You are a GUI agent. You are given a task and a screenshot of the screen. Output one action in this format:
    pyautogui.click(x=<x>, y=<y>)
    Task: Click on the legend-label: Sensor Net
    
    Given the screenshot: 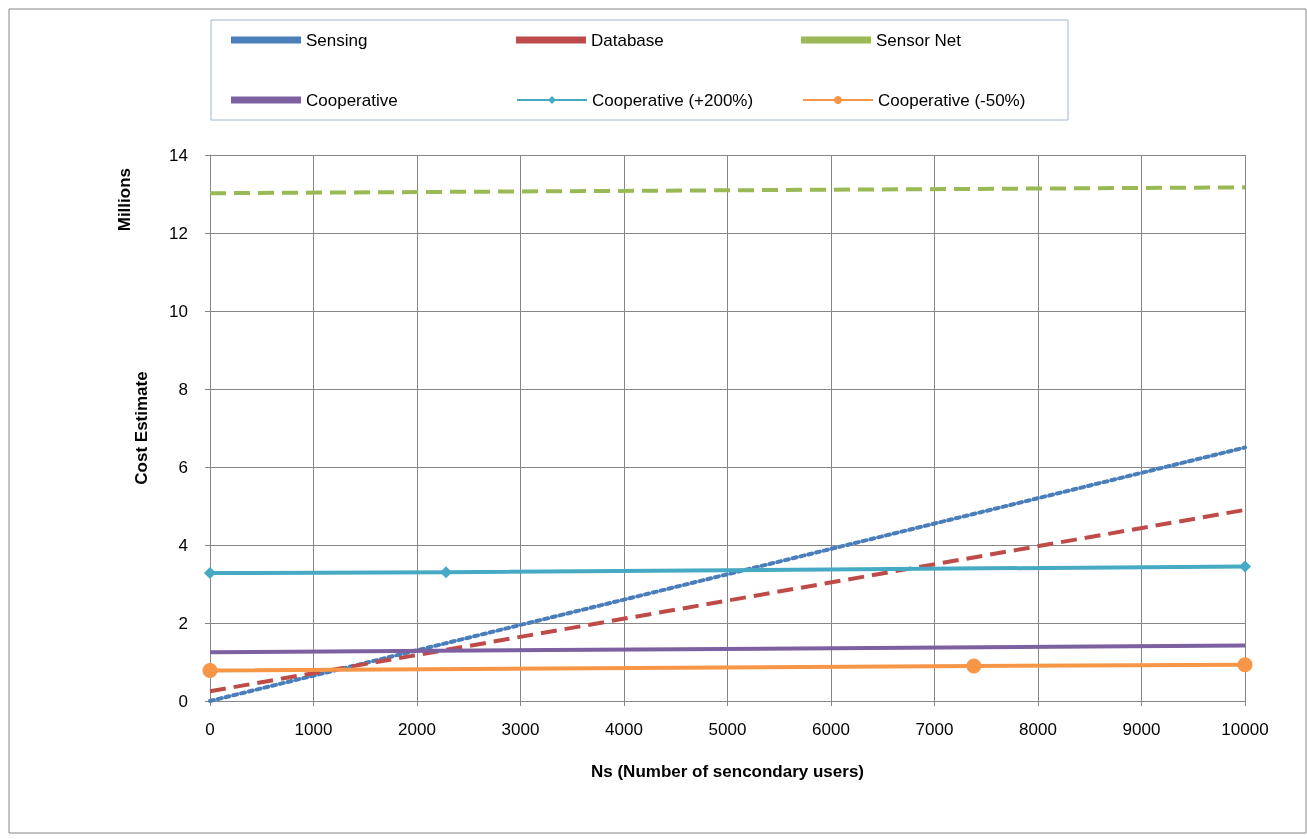 What is the action you would take?
    pyautogui.click(x=919, y=40)
    